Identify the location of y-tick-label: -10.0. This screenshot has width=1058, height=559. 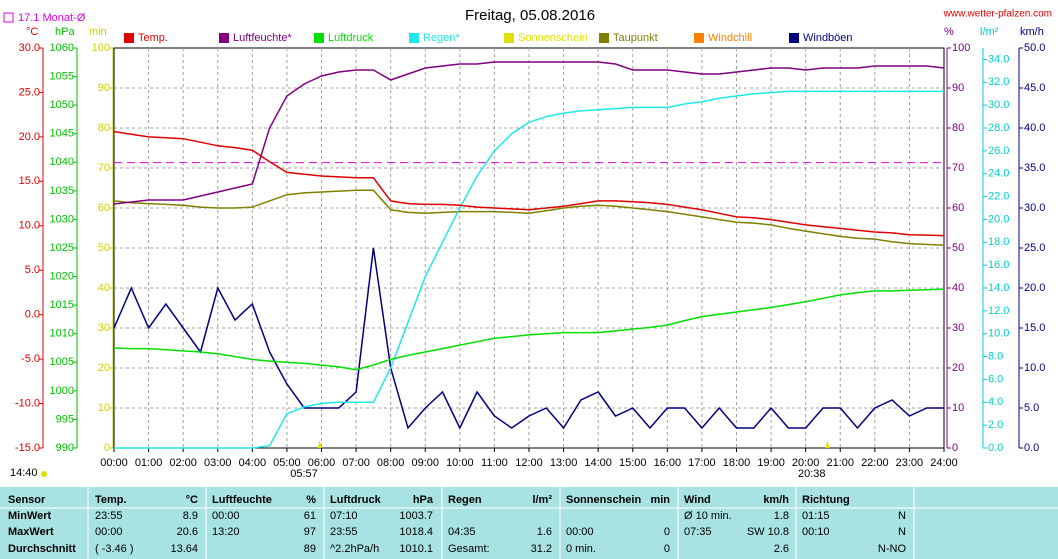
(27, 403).